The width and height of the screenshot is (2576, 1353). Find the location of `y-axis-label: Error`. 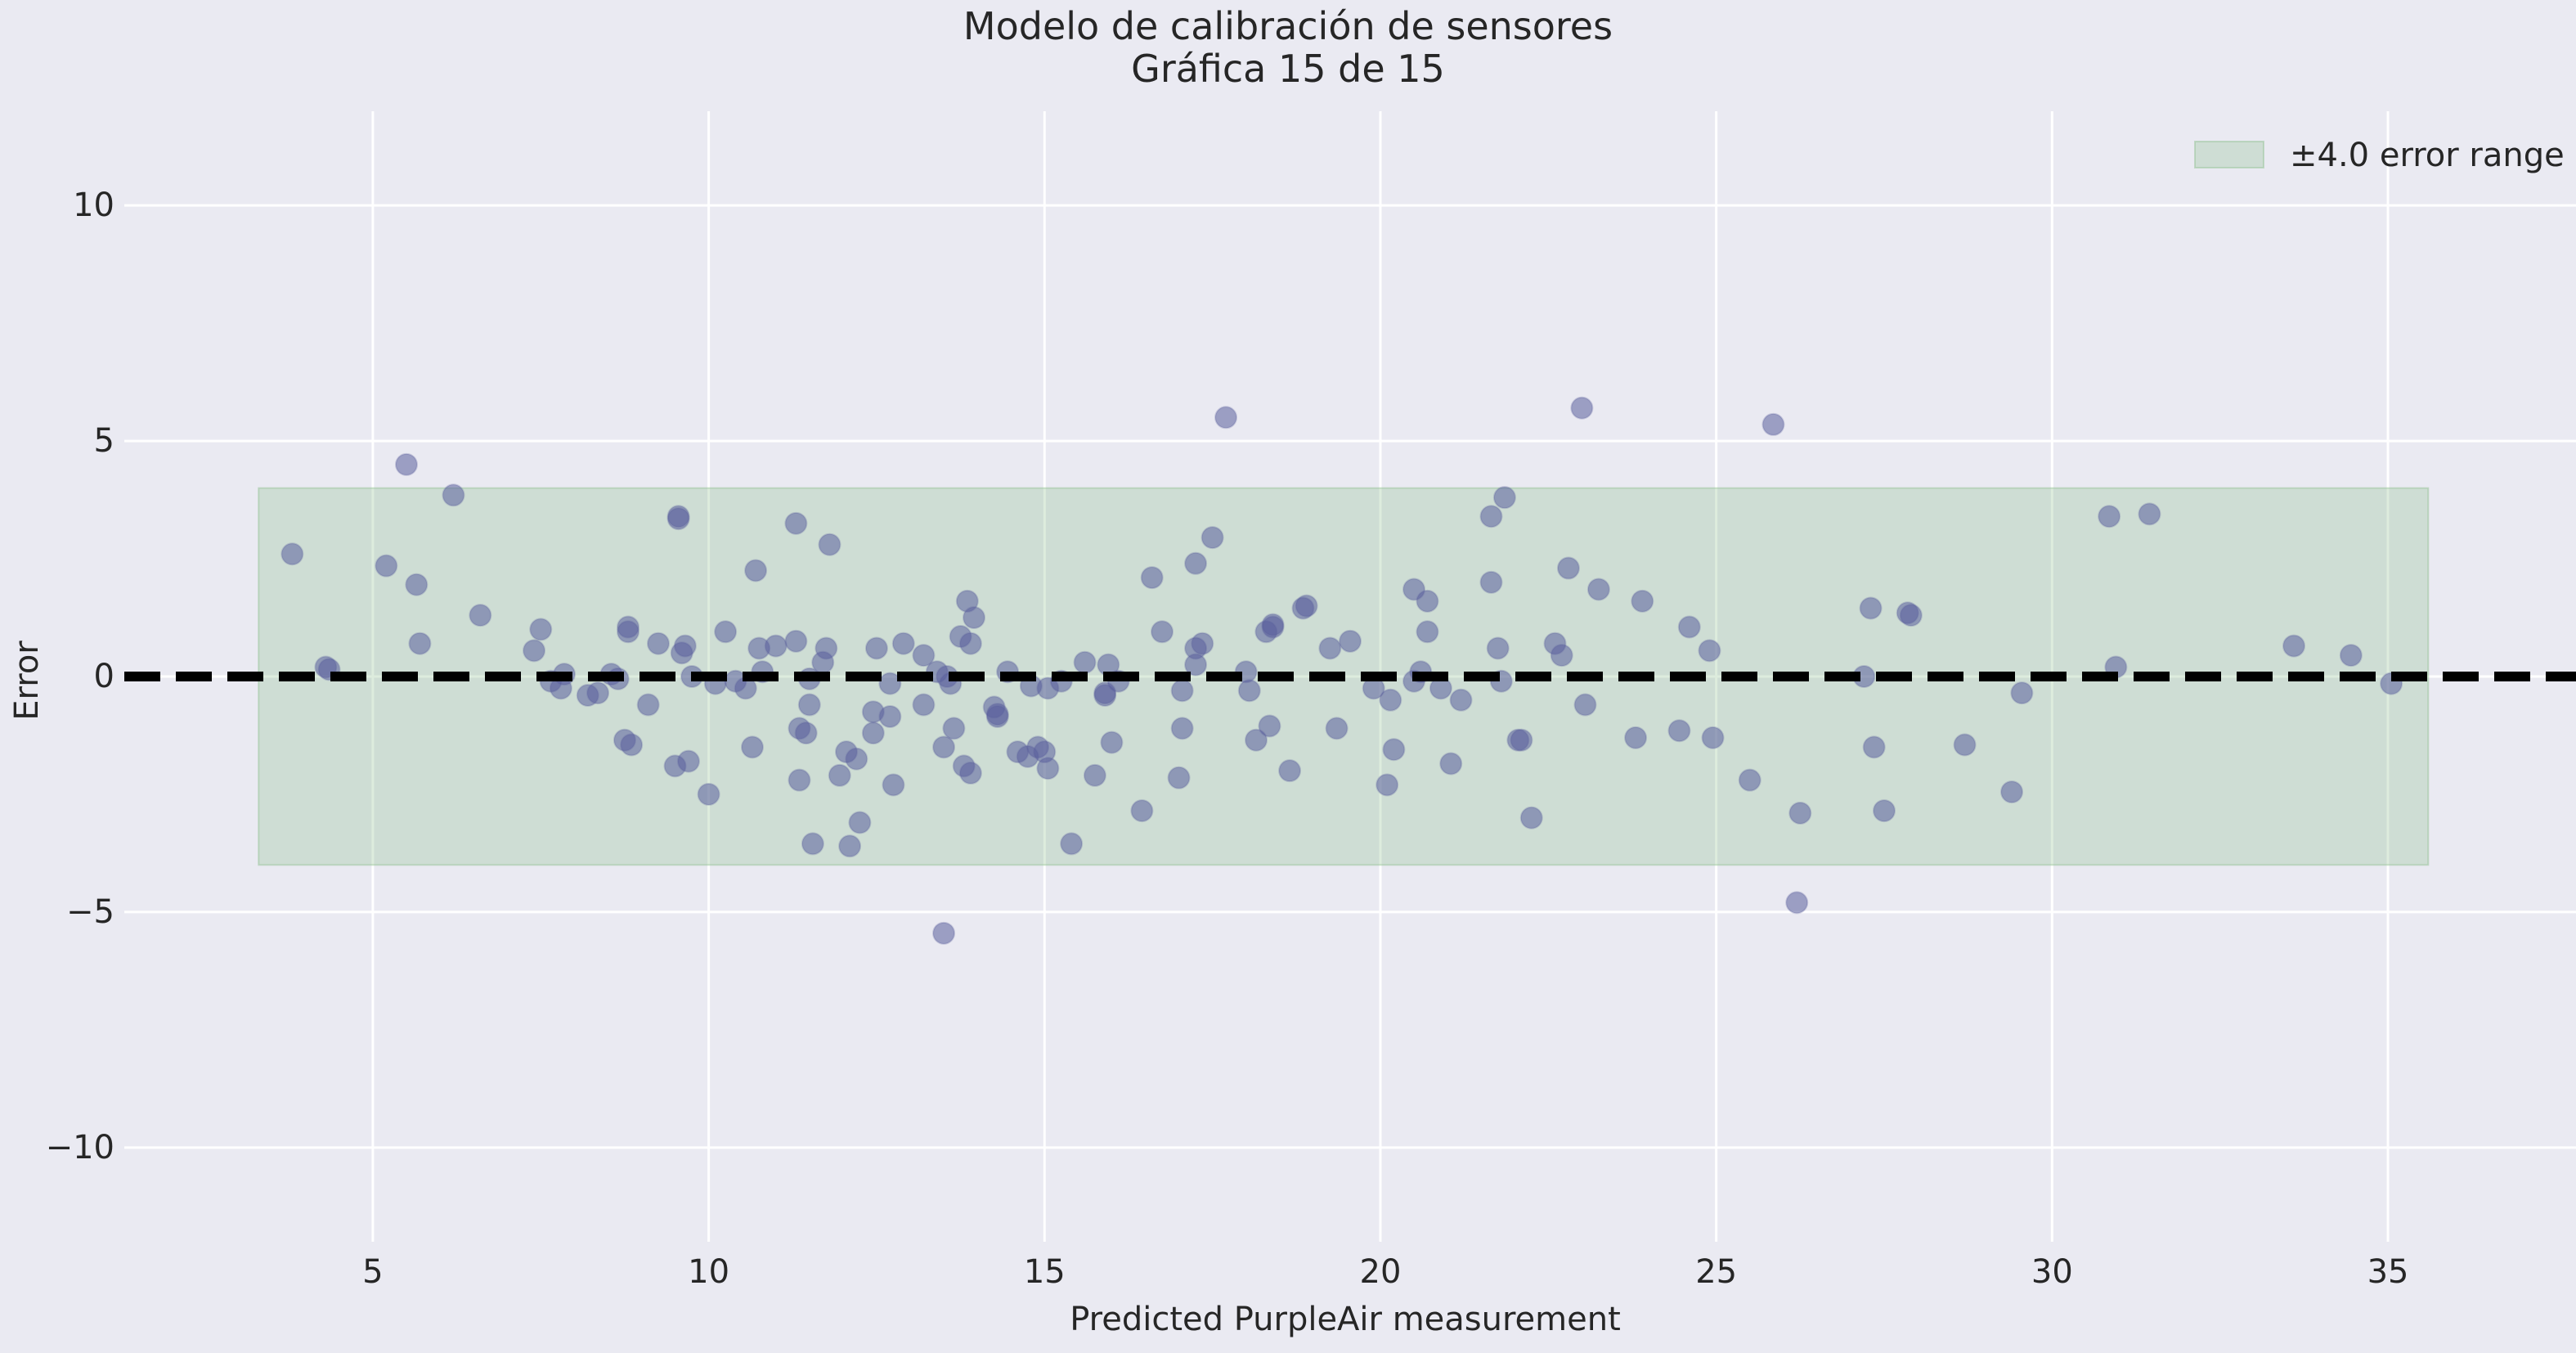

y-axis-label: Error is located at coordinates (27, 681).